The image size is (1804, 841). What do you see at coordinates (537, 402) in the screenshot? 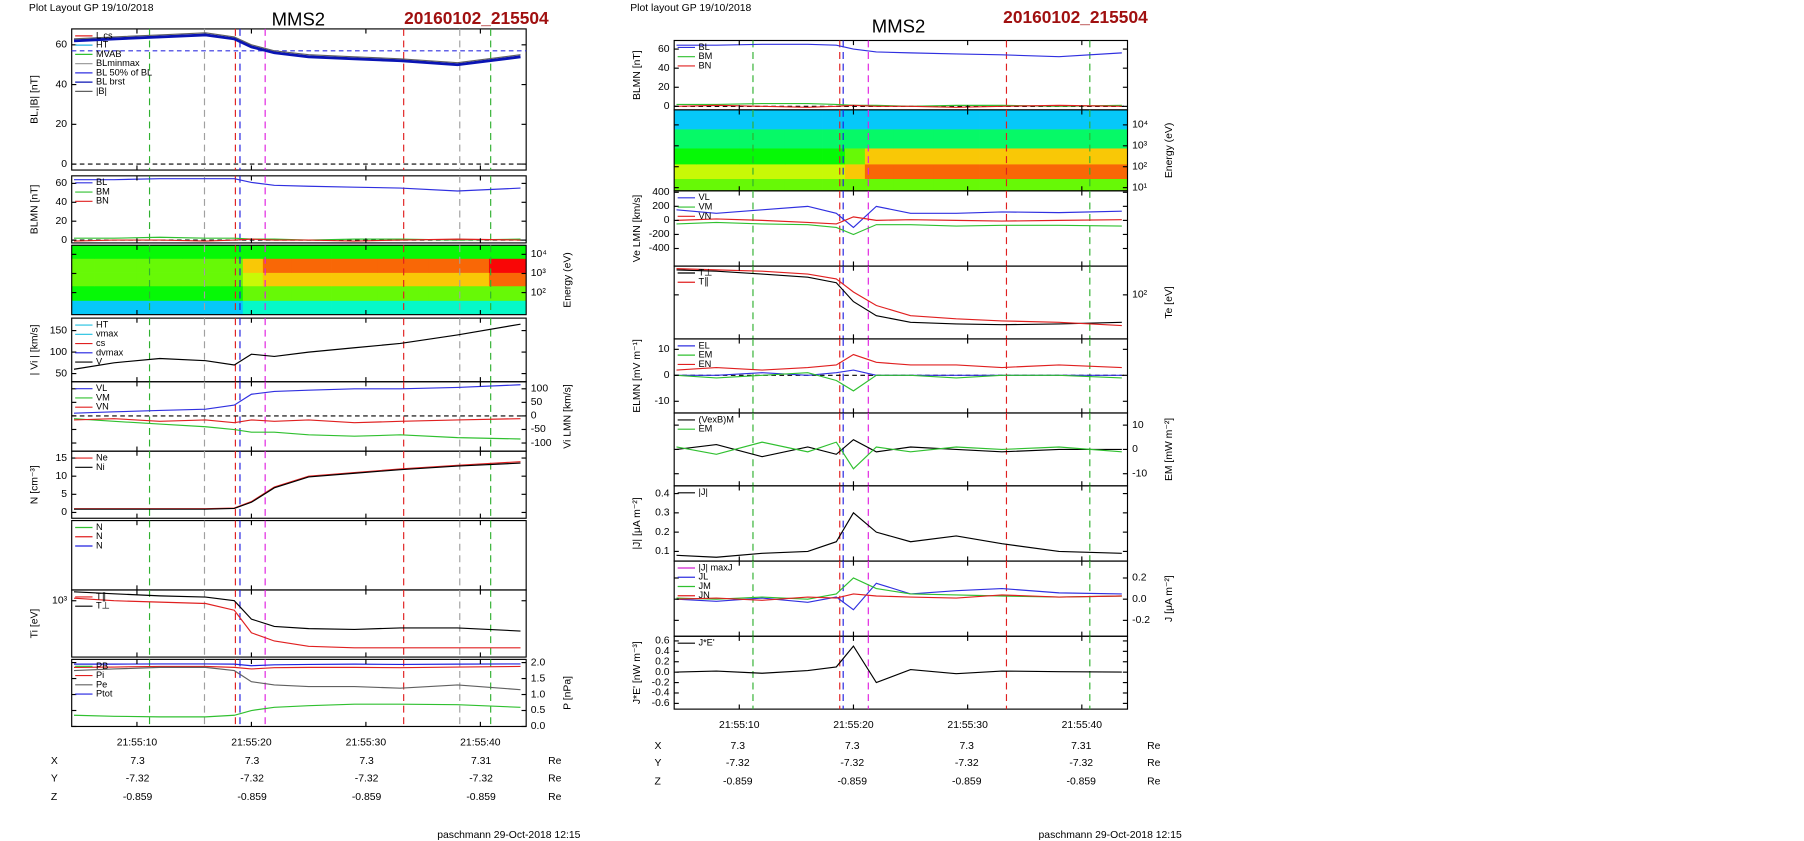
I see `y-tick-label: 50` at bounding box center [537, 402].